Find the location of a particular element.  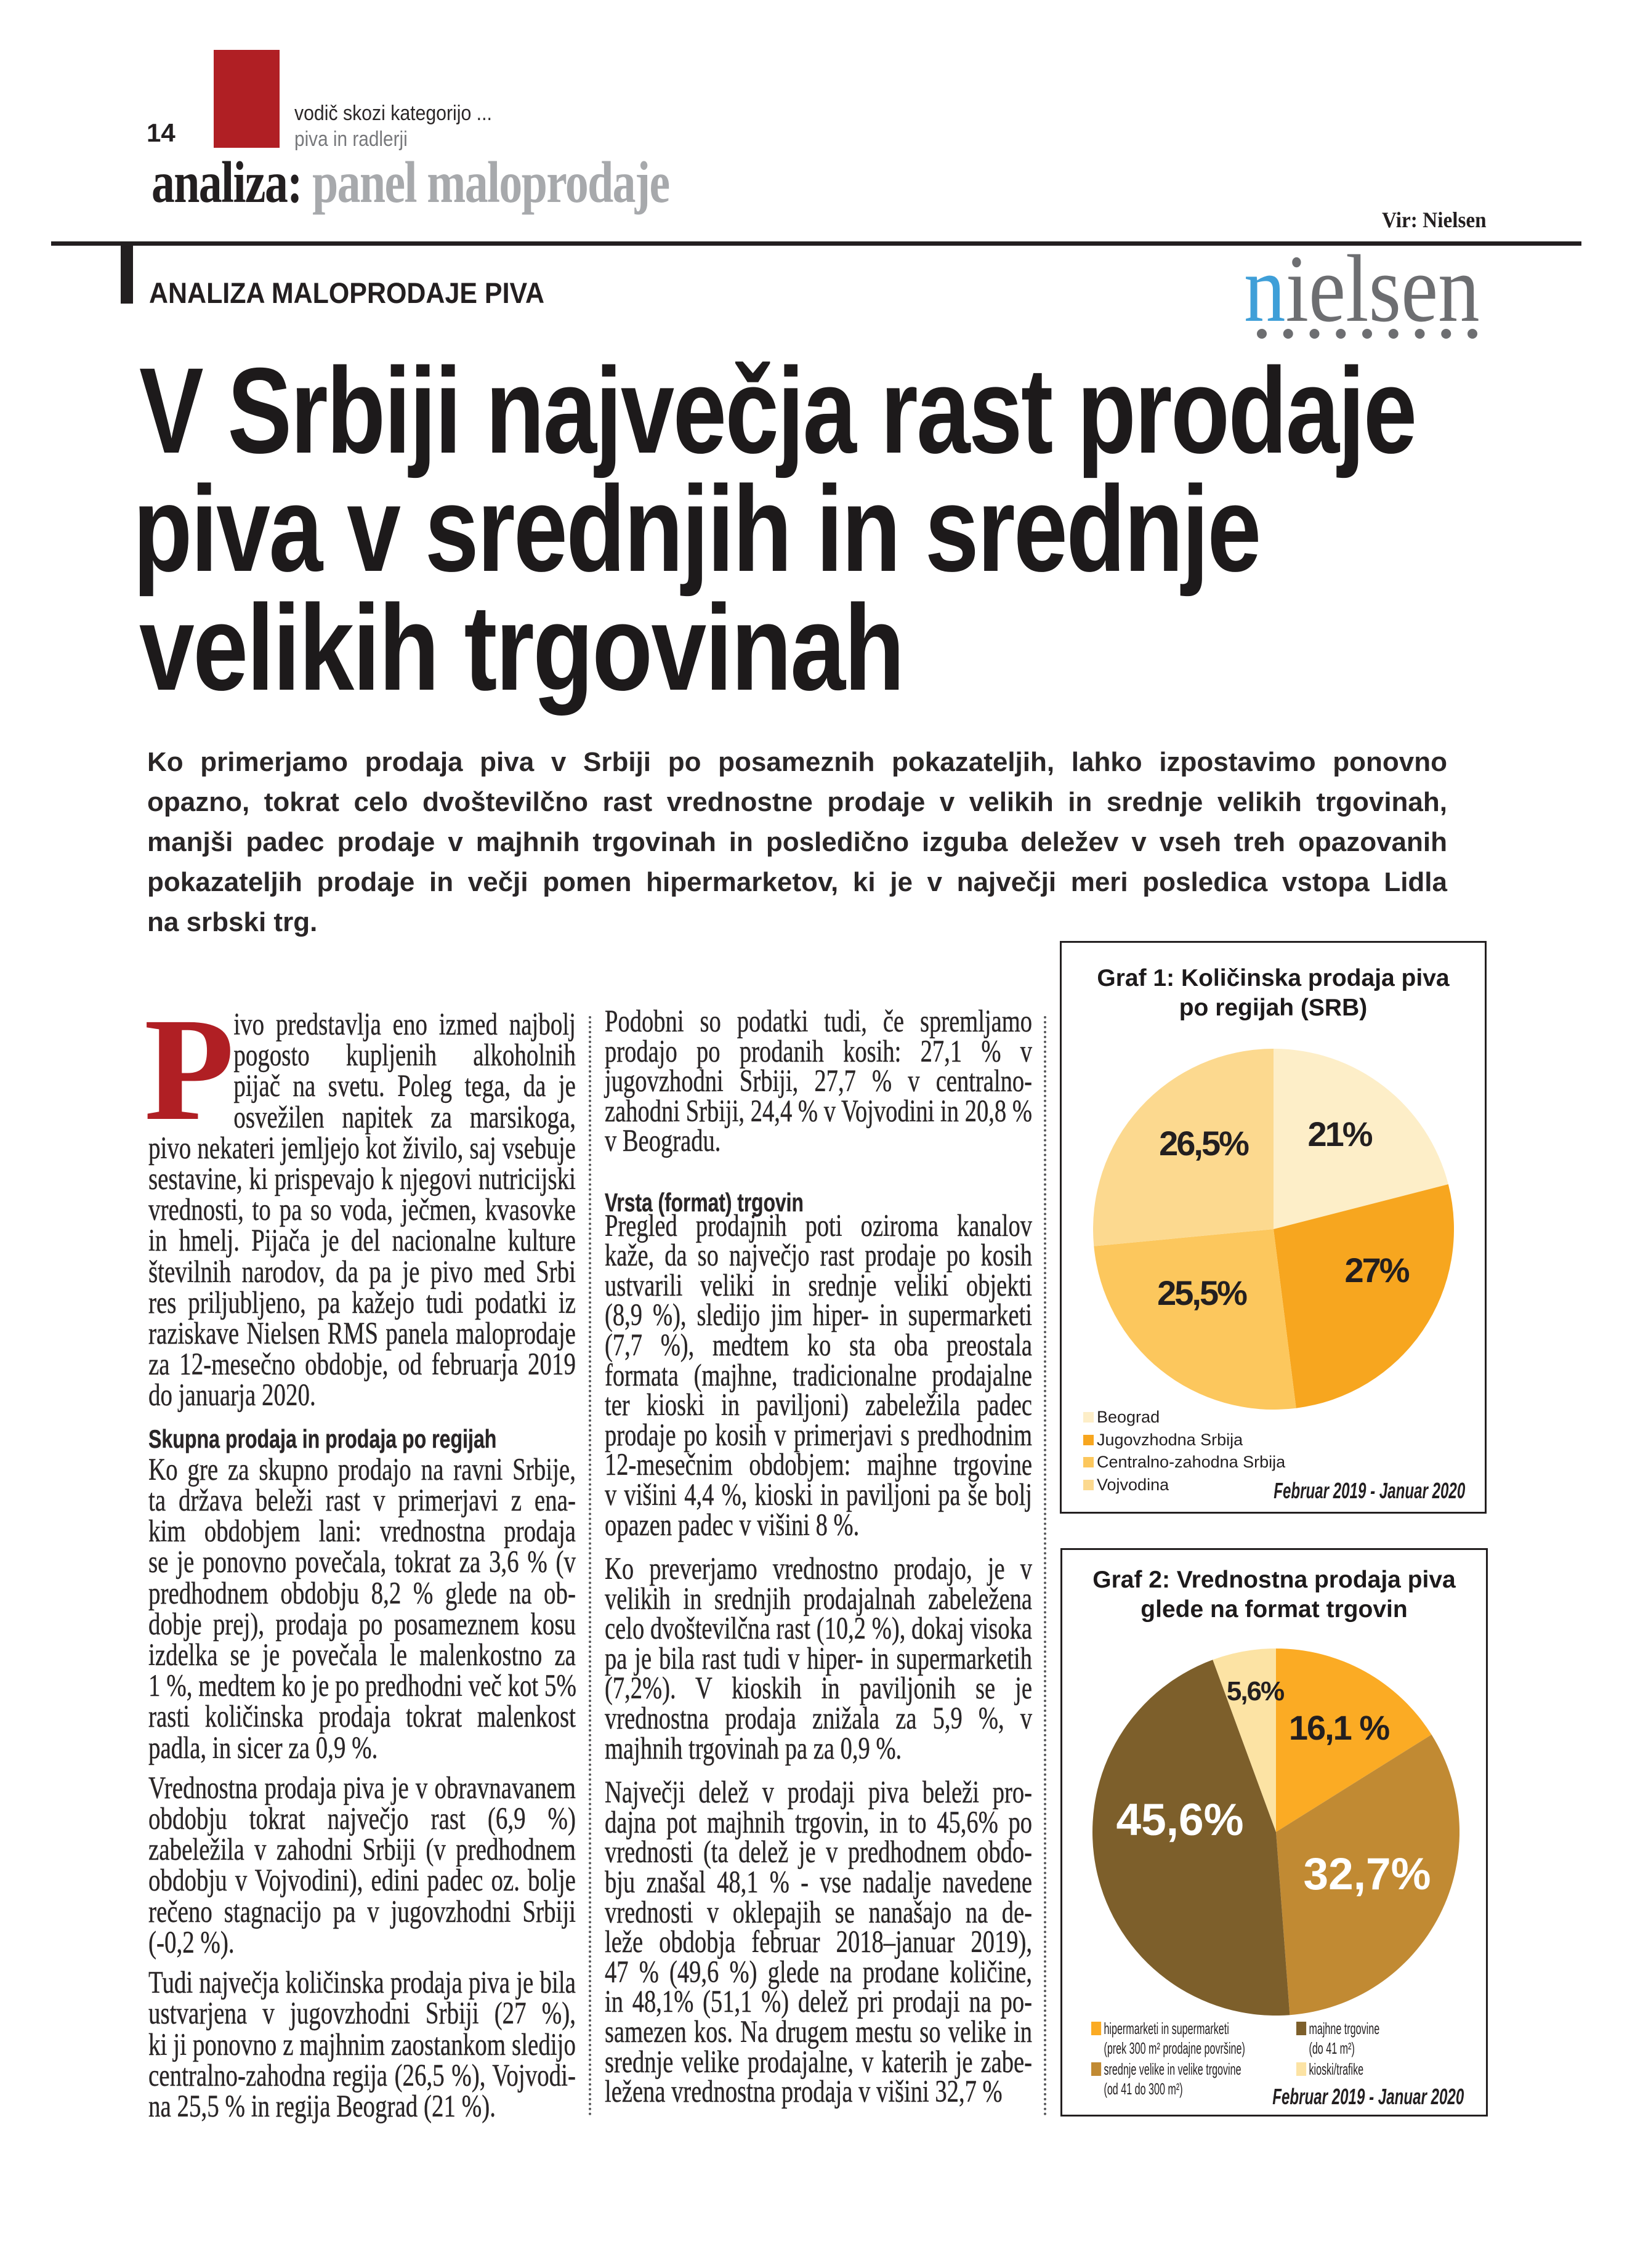

svg-text: 25,5% is located at coordinates (1202, 1292).